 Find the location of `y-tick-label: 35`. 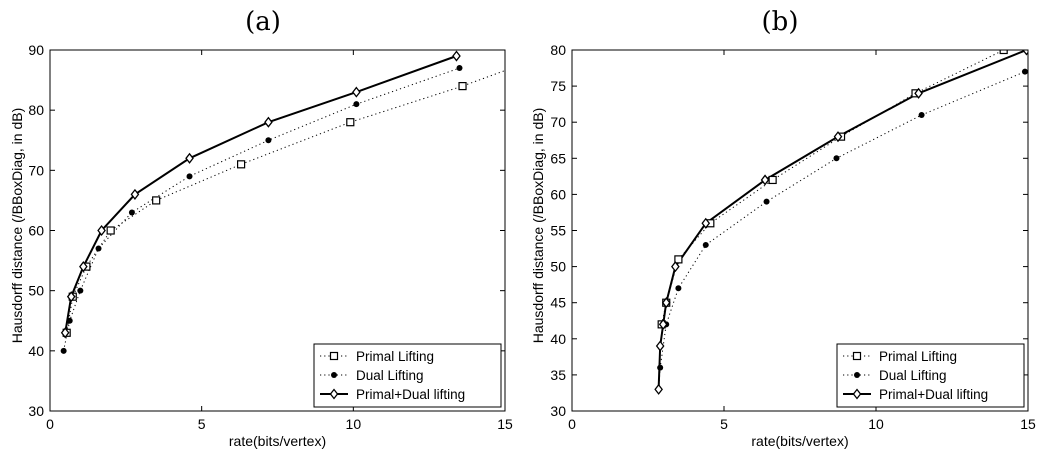

y-tick-label: 35 is located at coordinates (558, 375).